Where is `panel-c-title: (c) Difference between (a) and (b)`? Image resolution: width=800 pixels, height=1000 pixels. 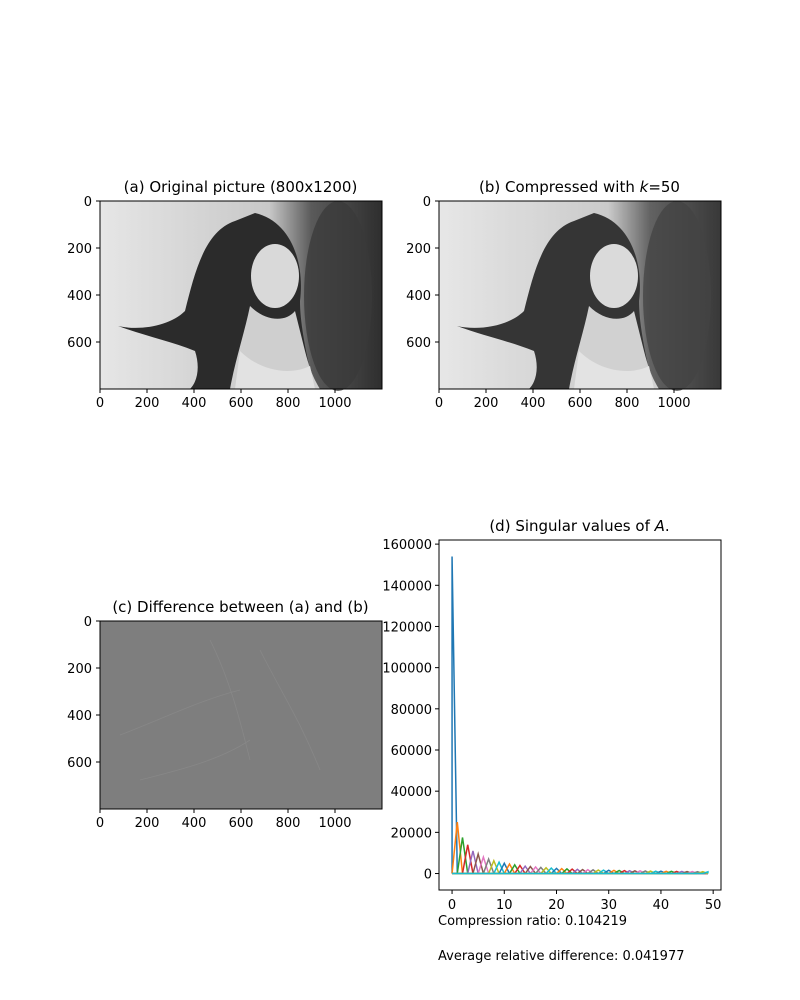
panel-c-title: (c) Difference between (a) and (b) is located at coordinates (240, 607).